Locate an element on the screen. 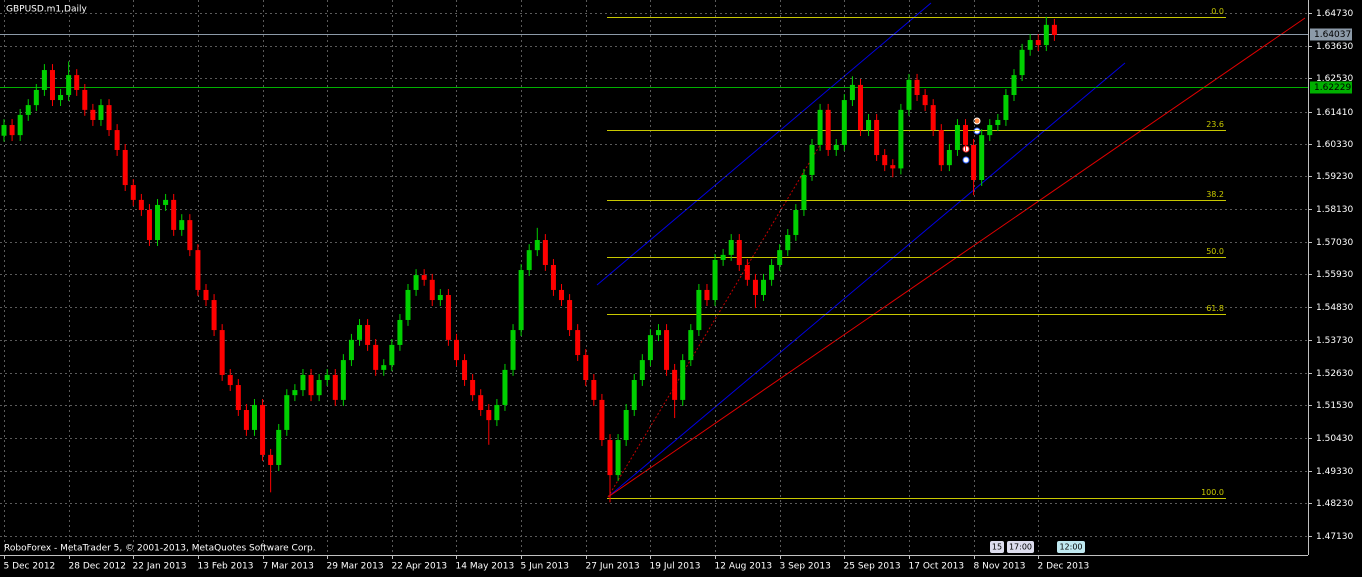 This screenshot has width=1362, height=577. time-marker: 15 is located at coordinates (997, 547).